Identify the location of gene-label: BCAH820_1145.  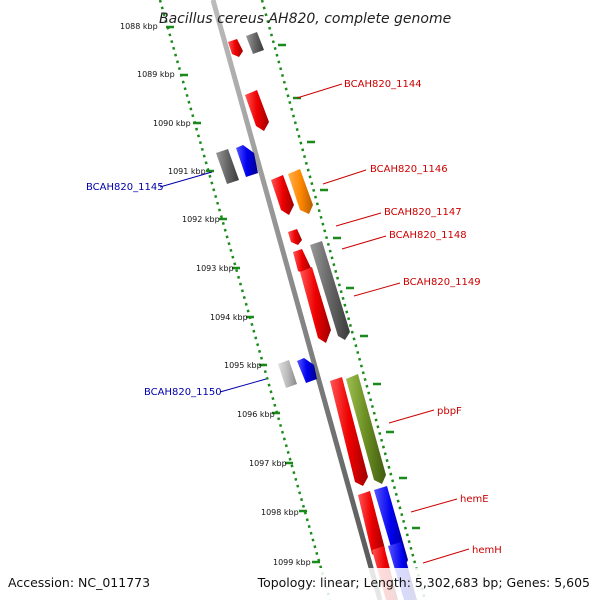
(125, 187).